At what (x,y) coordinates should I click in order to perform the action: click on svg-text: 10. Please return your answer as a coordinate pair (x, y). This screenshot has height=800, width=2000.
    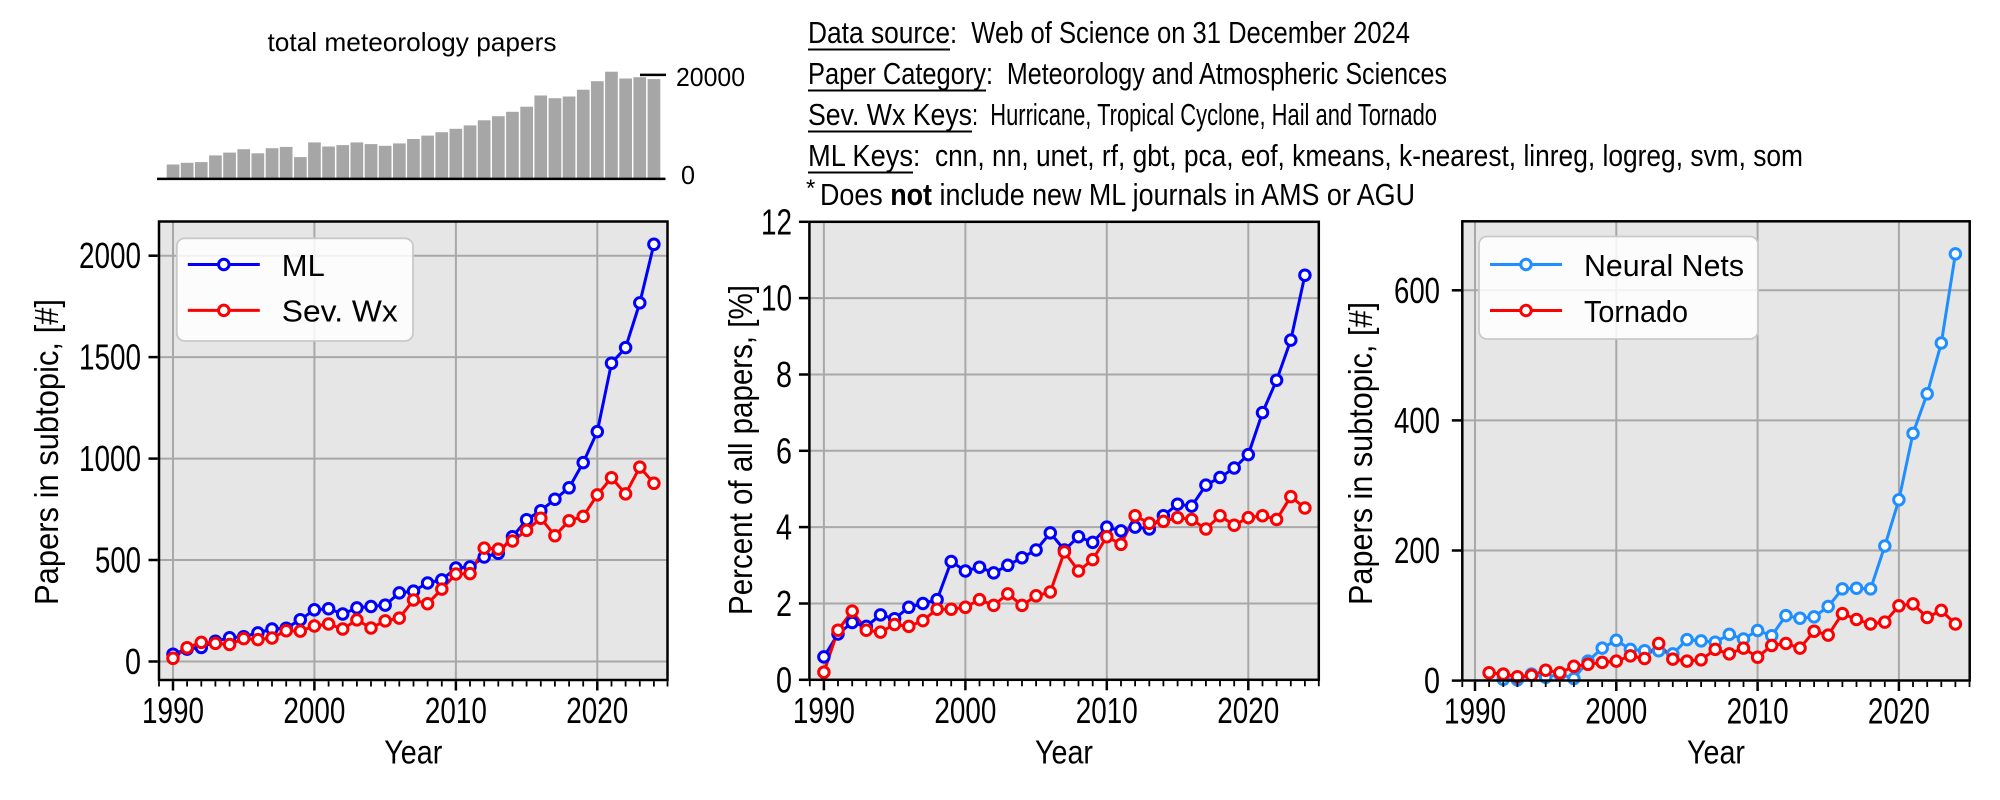
    Looking at the image, I should click on (776, 298).